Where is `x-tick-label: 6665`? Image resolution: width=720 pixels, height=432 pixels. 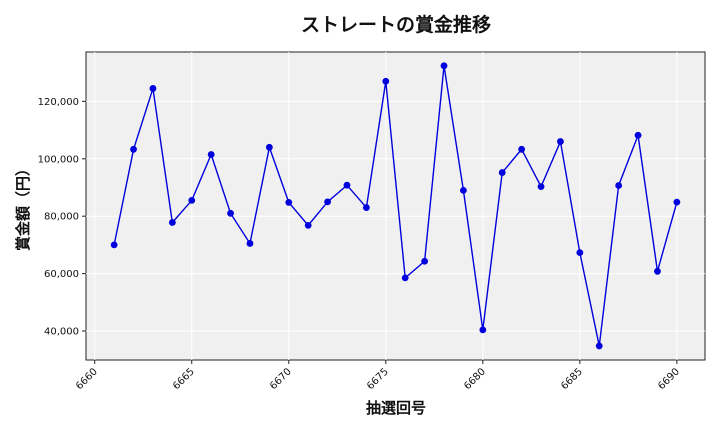
x-tick-label: 6665 is located at coordinates (184, 379).